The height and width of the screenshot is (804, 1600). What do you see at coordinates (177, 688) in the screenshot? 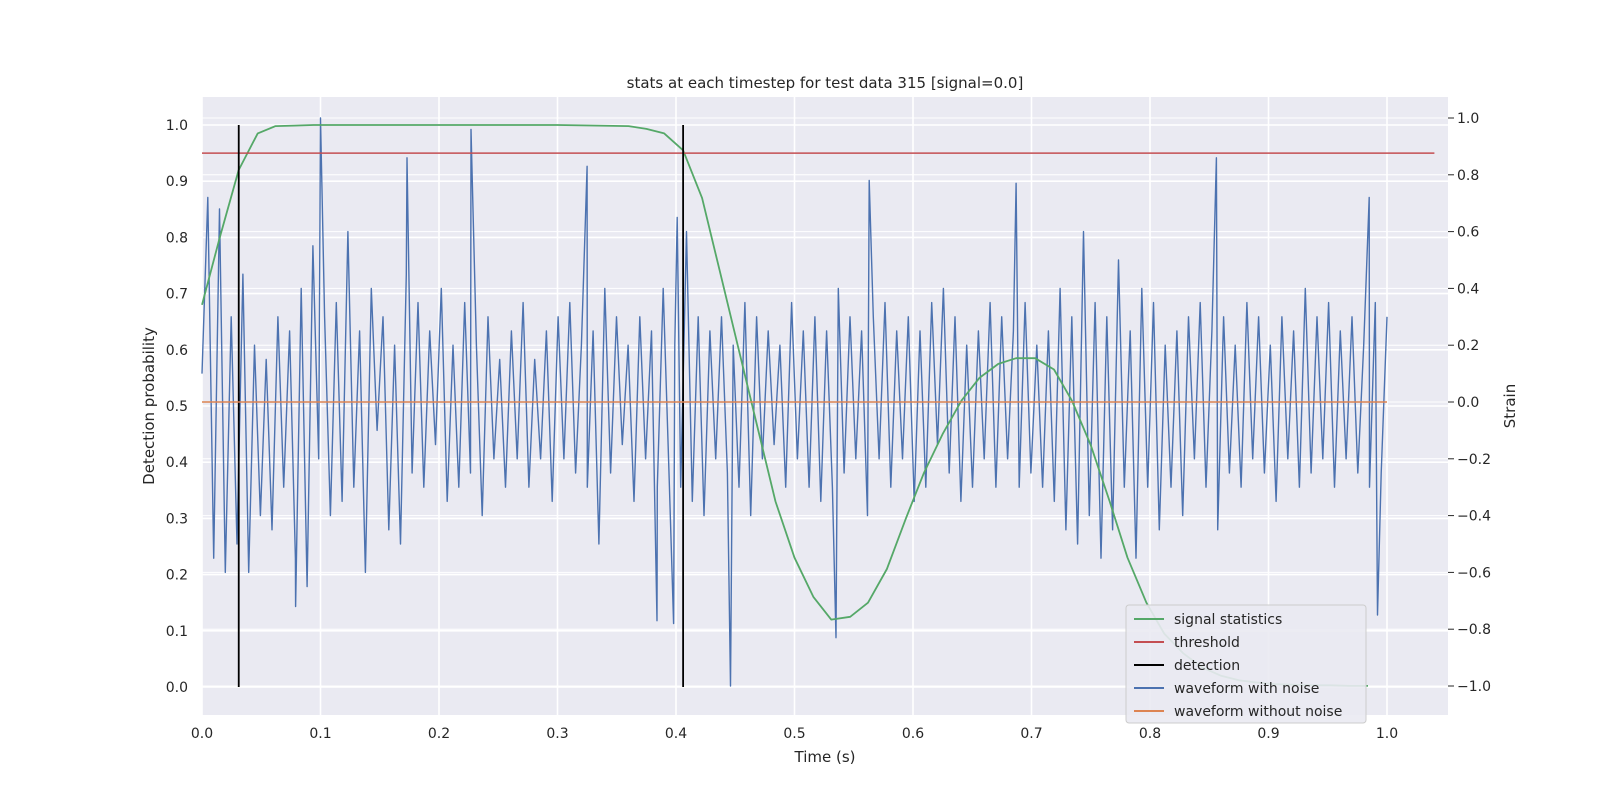
I see `y-tick-label-left: 0.0` at bounding box center [177, 688].